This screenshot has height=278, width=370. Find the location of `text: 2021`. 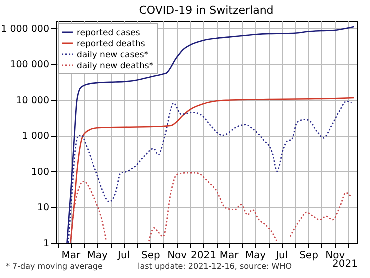

text: 2021 is located at coordinates (345, 264).